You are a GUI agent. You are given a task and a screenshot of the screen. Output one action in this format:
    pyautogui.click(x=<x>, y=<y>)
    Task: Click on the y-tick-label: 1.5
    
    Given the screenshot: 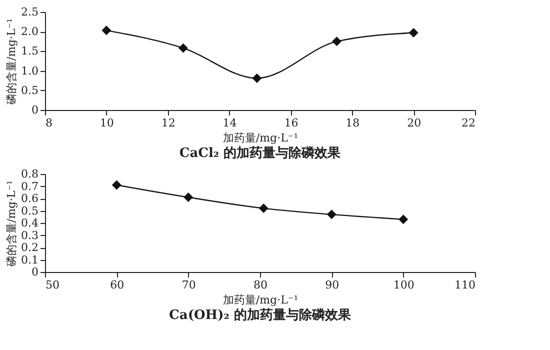 What is the action you would take?
    pyautogui.click(x=29, y=51)
    